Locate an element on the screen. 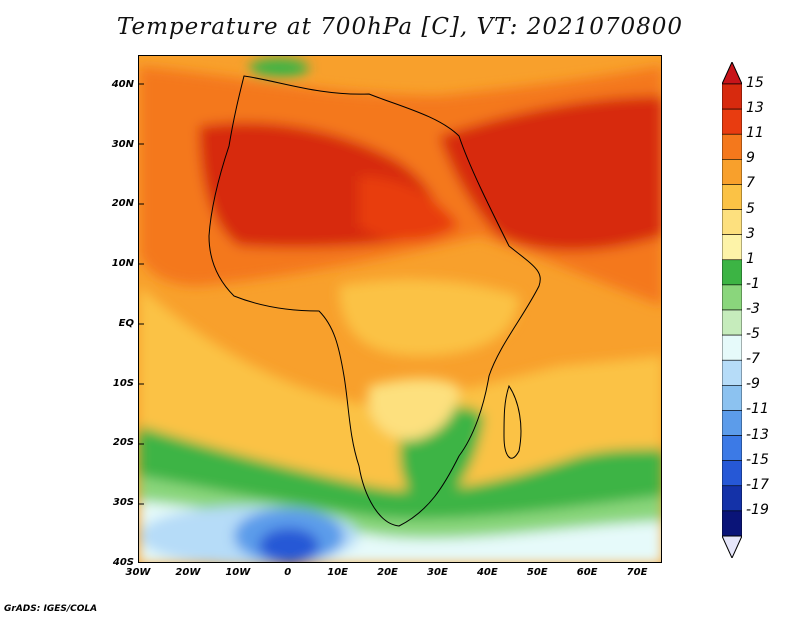 The width and height of the screenshot is (800, 618). lat-label: 10N is located at coordinates (122, 264).